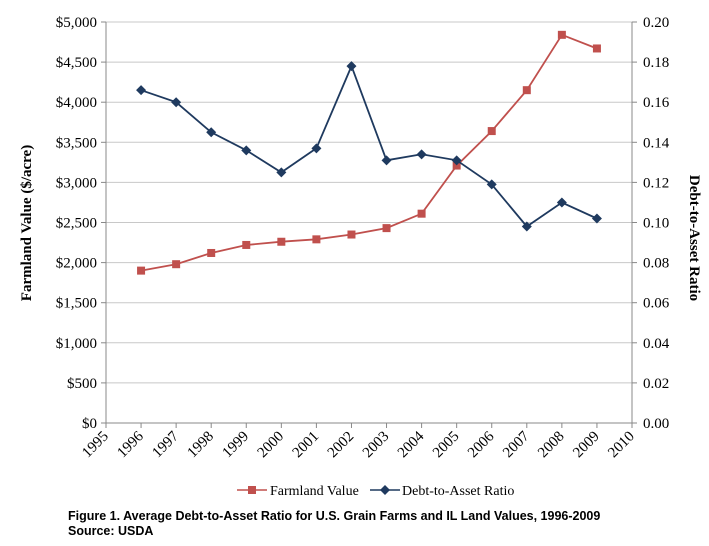 The image size is (709, 546). I want to click on x-tick-label: 2006, so click(481, 444).